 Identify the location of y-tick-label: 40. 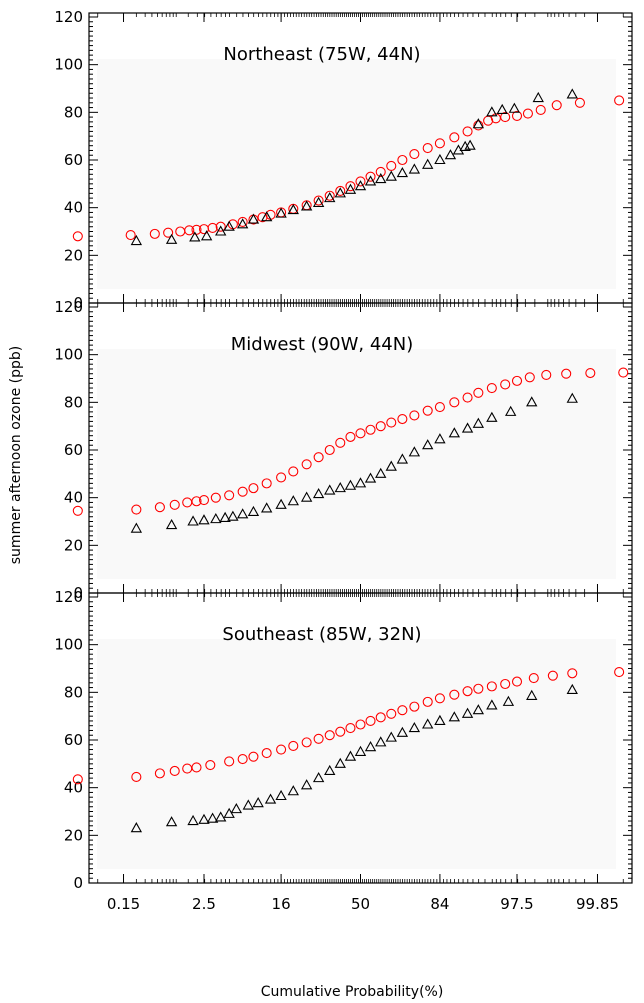
(73, 208).